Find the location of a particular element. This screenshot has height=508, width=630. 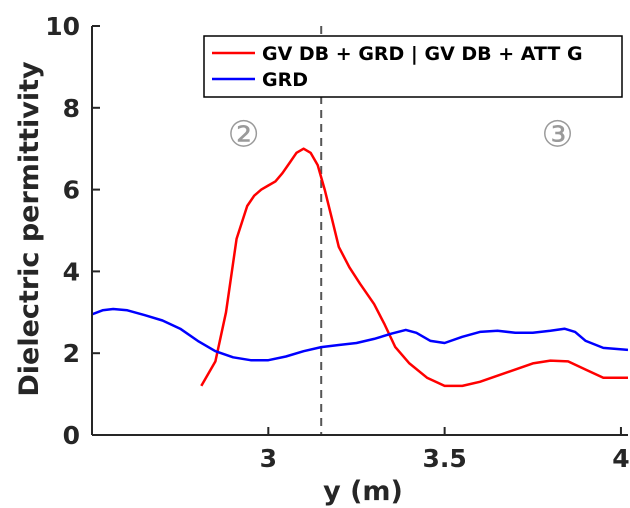

y-tick-label: 6 is located at coordinates (71, 190).